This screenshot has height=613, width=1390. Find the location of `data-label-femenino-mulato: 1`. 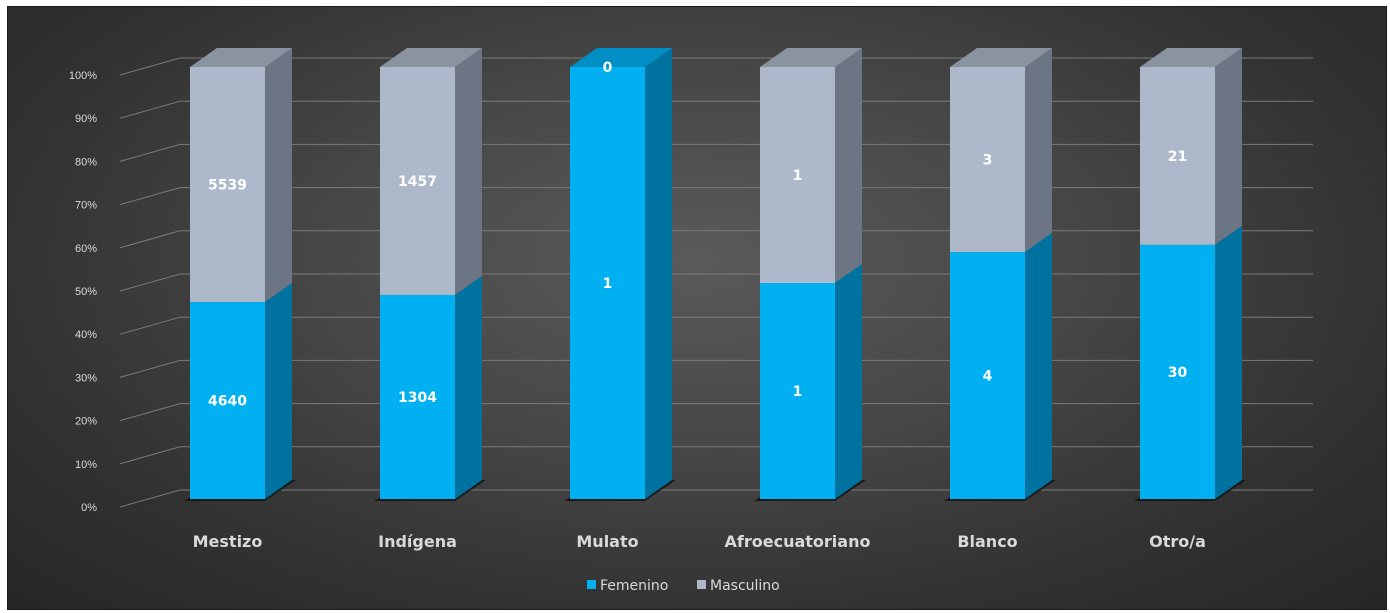

data-label-femenino-mulato: 1 is located at coordinates (608, 284).